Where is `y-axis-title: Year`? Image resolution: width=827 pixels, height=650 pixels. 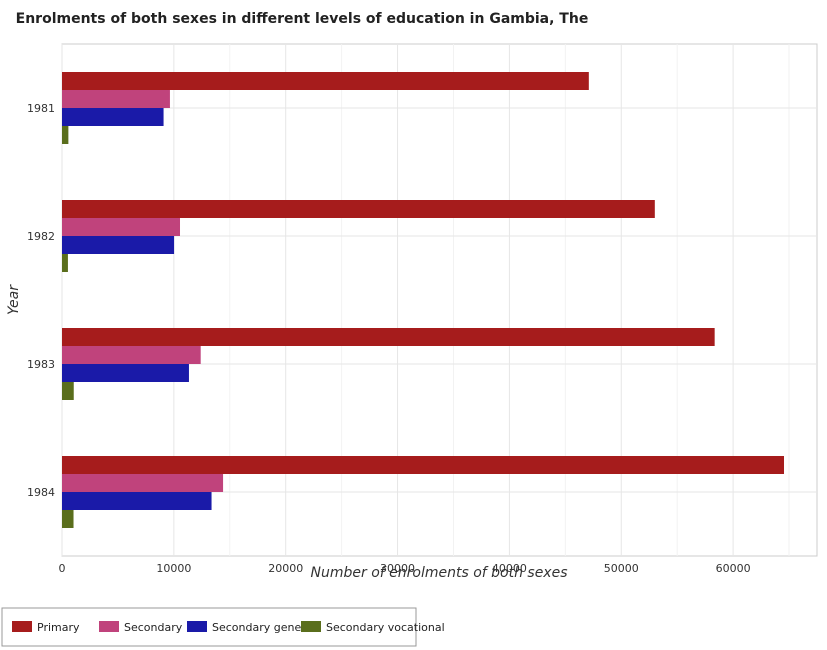
y-axis-title: Year is located at coordinates (14, 299).